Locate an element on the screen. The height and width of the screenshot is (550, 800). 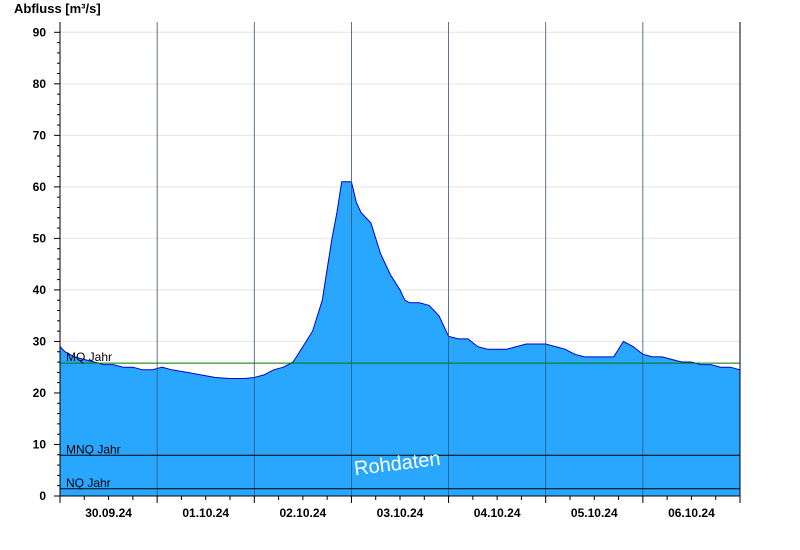
x-tick-label-0: 30.09.24 is located at coordinates (108, 513).